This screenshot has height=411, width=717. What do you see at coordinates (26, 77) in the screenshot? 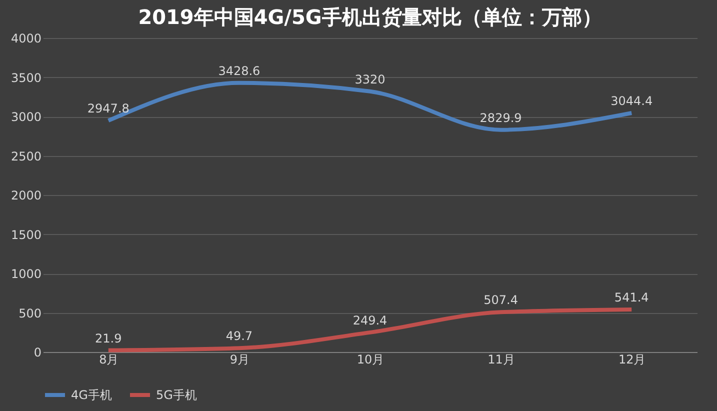
I see `y-tick-label: 3500` at bounding box center [26, 77].